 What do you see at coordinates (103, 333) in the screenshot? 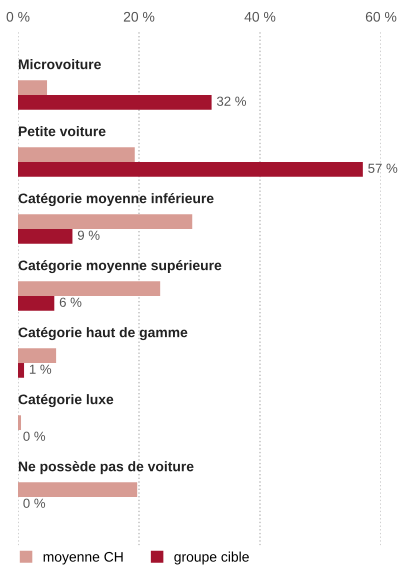
I see `y-tick-label: Catégorie haut de gamme` at bounding box center [103, 333].